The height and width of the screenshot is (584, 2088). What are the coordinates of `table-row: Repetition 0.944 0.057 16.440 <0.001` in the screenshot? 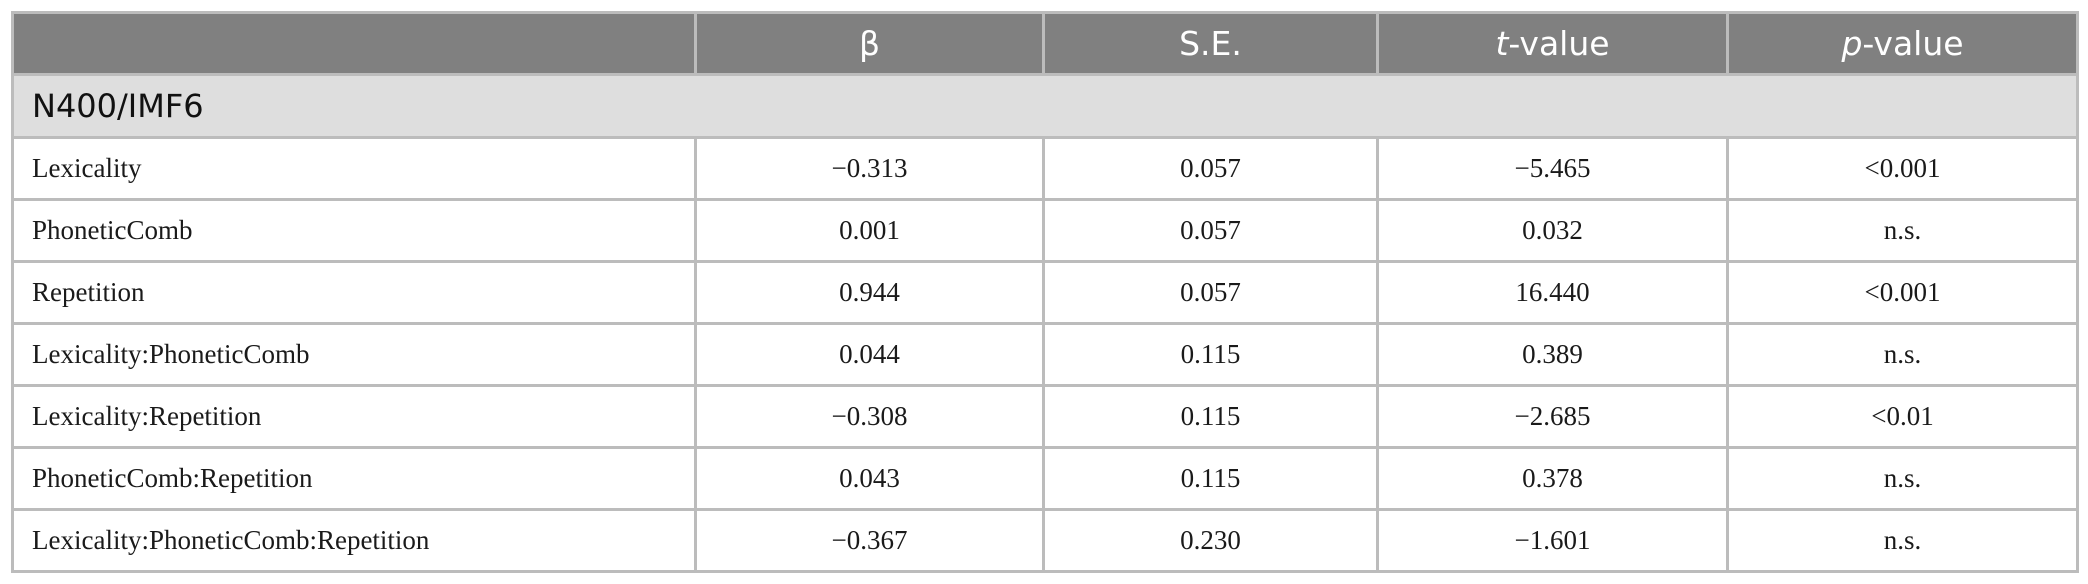 It's located at (1045, 292).